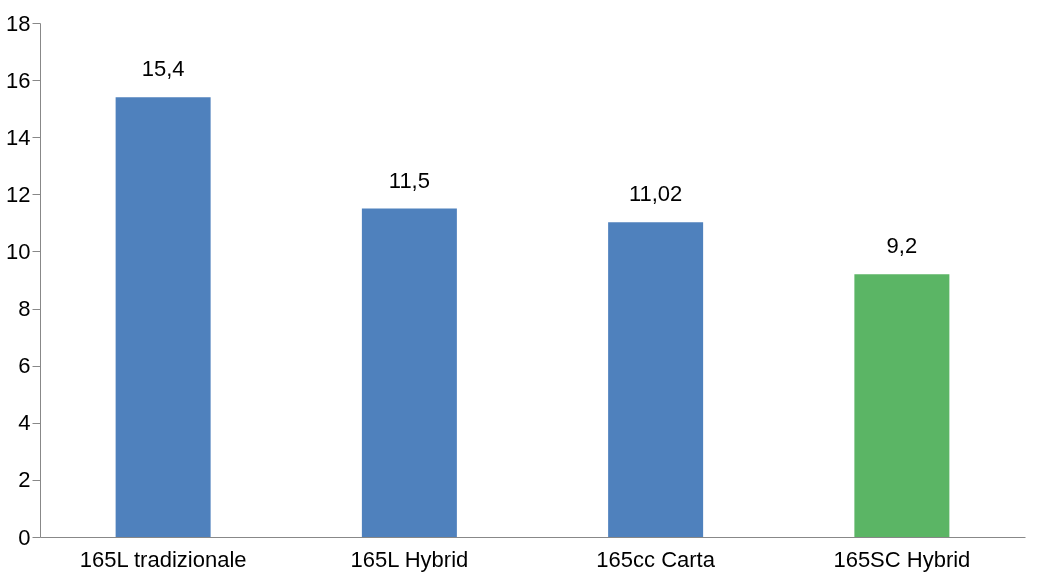  Describe the element at coordinates (24, 423) in the screenshot. I see `y-tick-label: 4` at that location.